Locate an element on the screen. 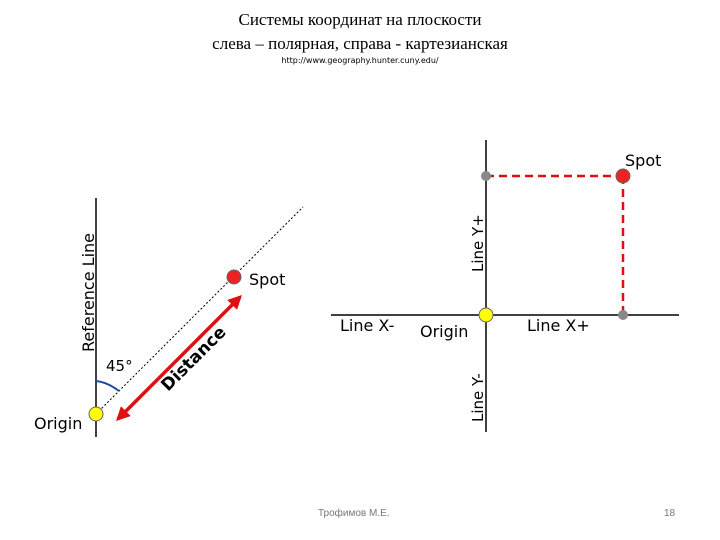 Image resolution: width=720 pixels, height=540 pixels. reference-line-label: Reference Line is located at coordinates (88, 292).